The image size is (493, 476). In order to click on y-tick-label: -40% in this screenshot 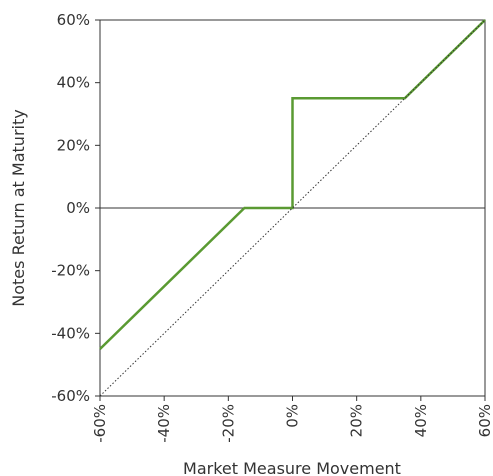, I will do `click(70, 333)`.